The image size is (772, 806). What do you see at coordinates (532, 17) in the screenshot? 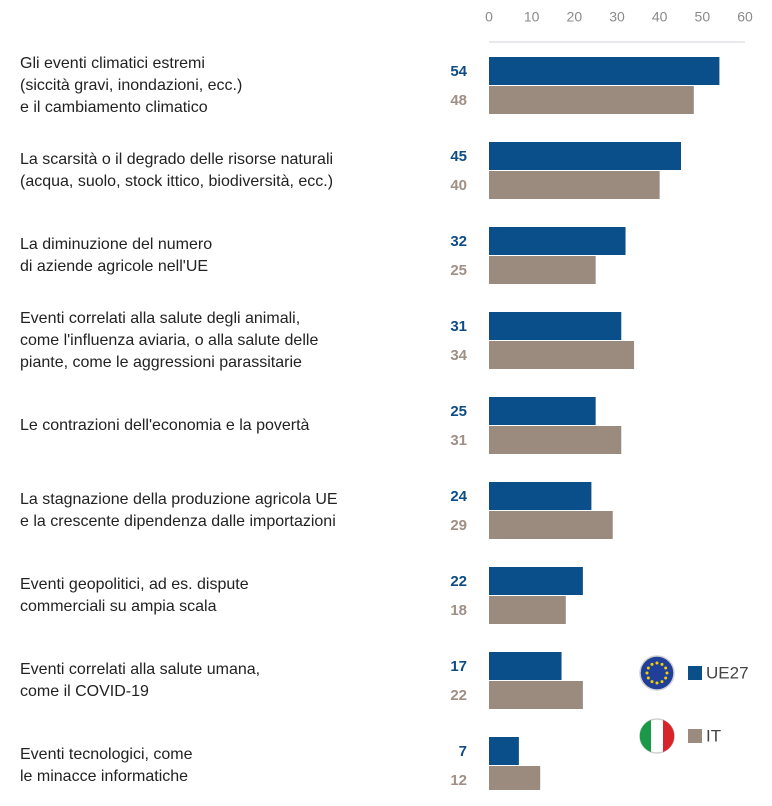
I see `x-tick-label: 10` at bounding box center [532, 17].